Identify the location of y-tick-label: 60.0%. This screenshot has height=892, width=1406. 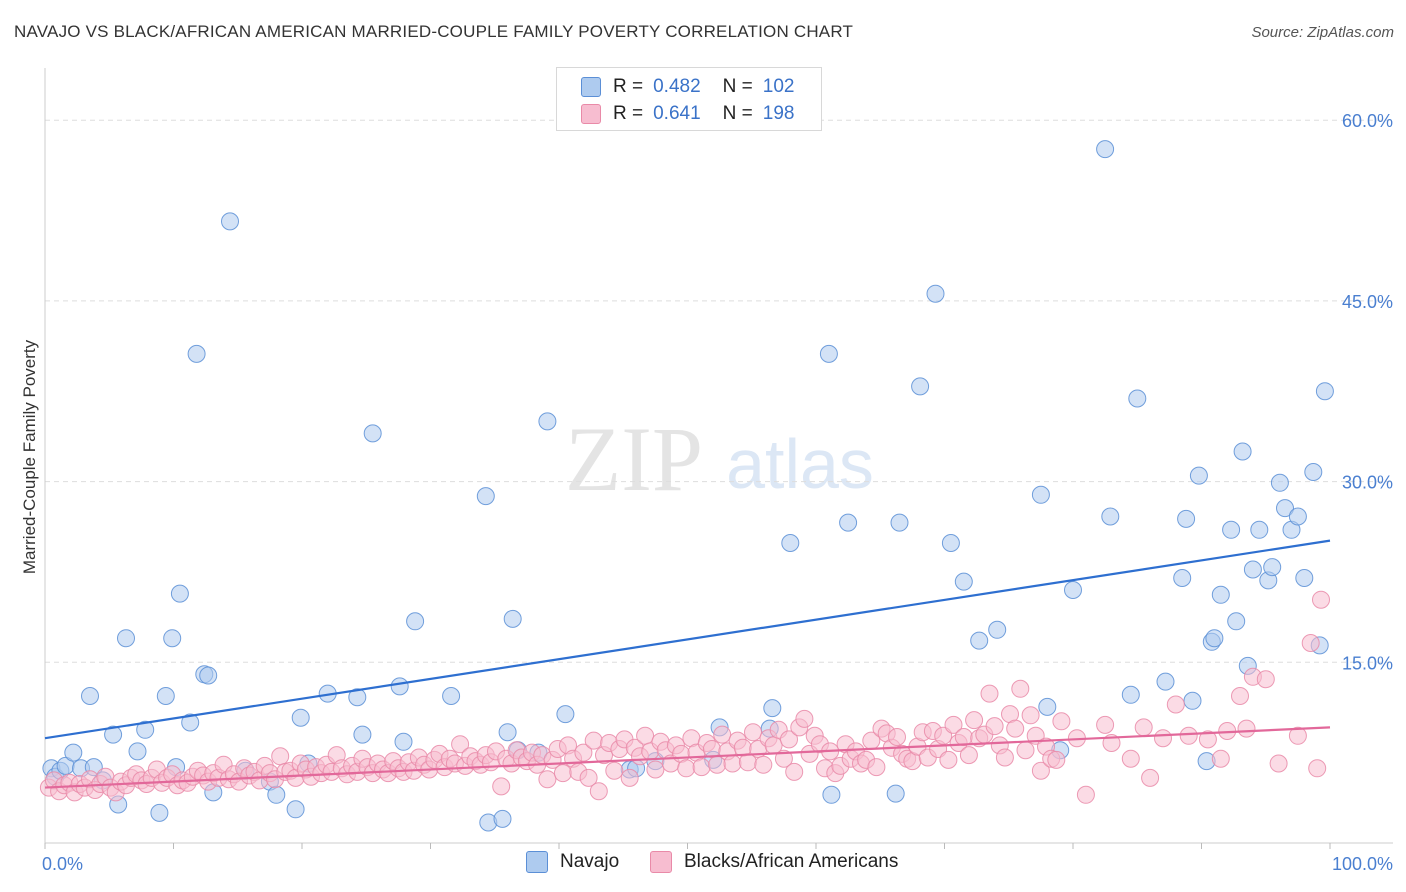
(1367, 121).